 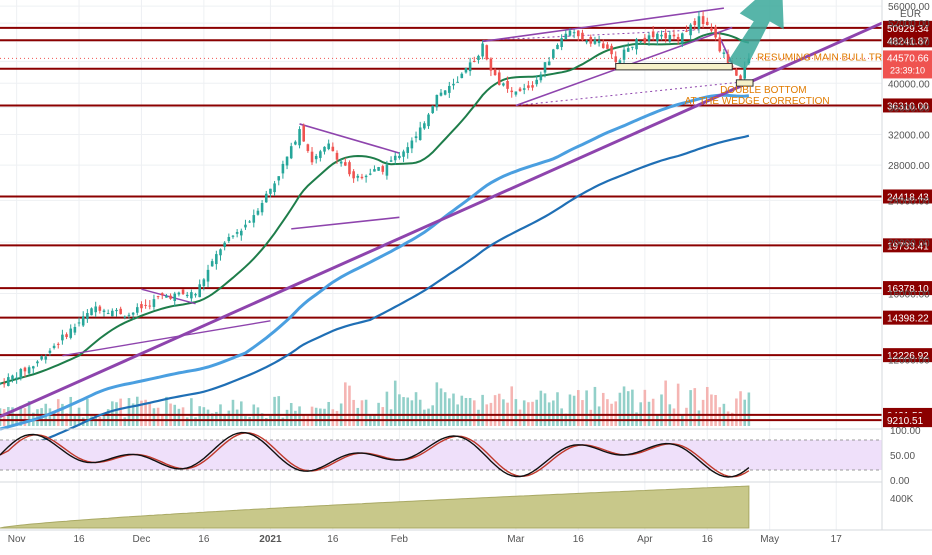 I want to click on flag-lower-line, so click(x=166, y=338).